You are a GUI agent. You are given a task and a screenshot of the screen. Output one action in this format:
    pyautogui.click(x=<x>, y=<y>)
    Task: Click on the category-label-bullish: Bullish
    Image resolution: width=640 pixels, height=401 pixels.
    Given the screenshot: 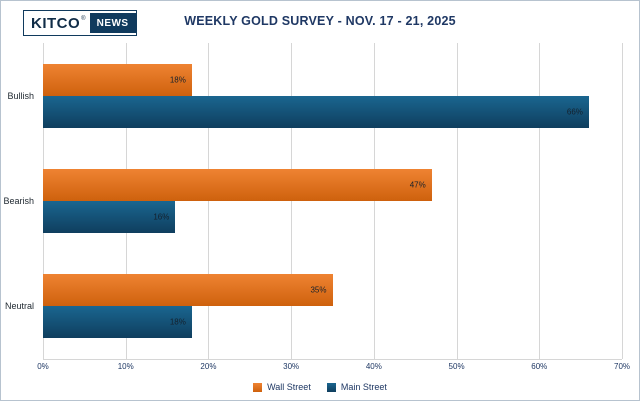 What is the action you would take?
    pyautogui.click(x=20, y=95)
    